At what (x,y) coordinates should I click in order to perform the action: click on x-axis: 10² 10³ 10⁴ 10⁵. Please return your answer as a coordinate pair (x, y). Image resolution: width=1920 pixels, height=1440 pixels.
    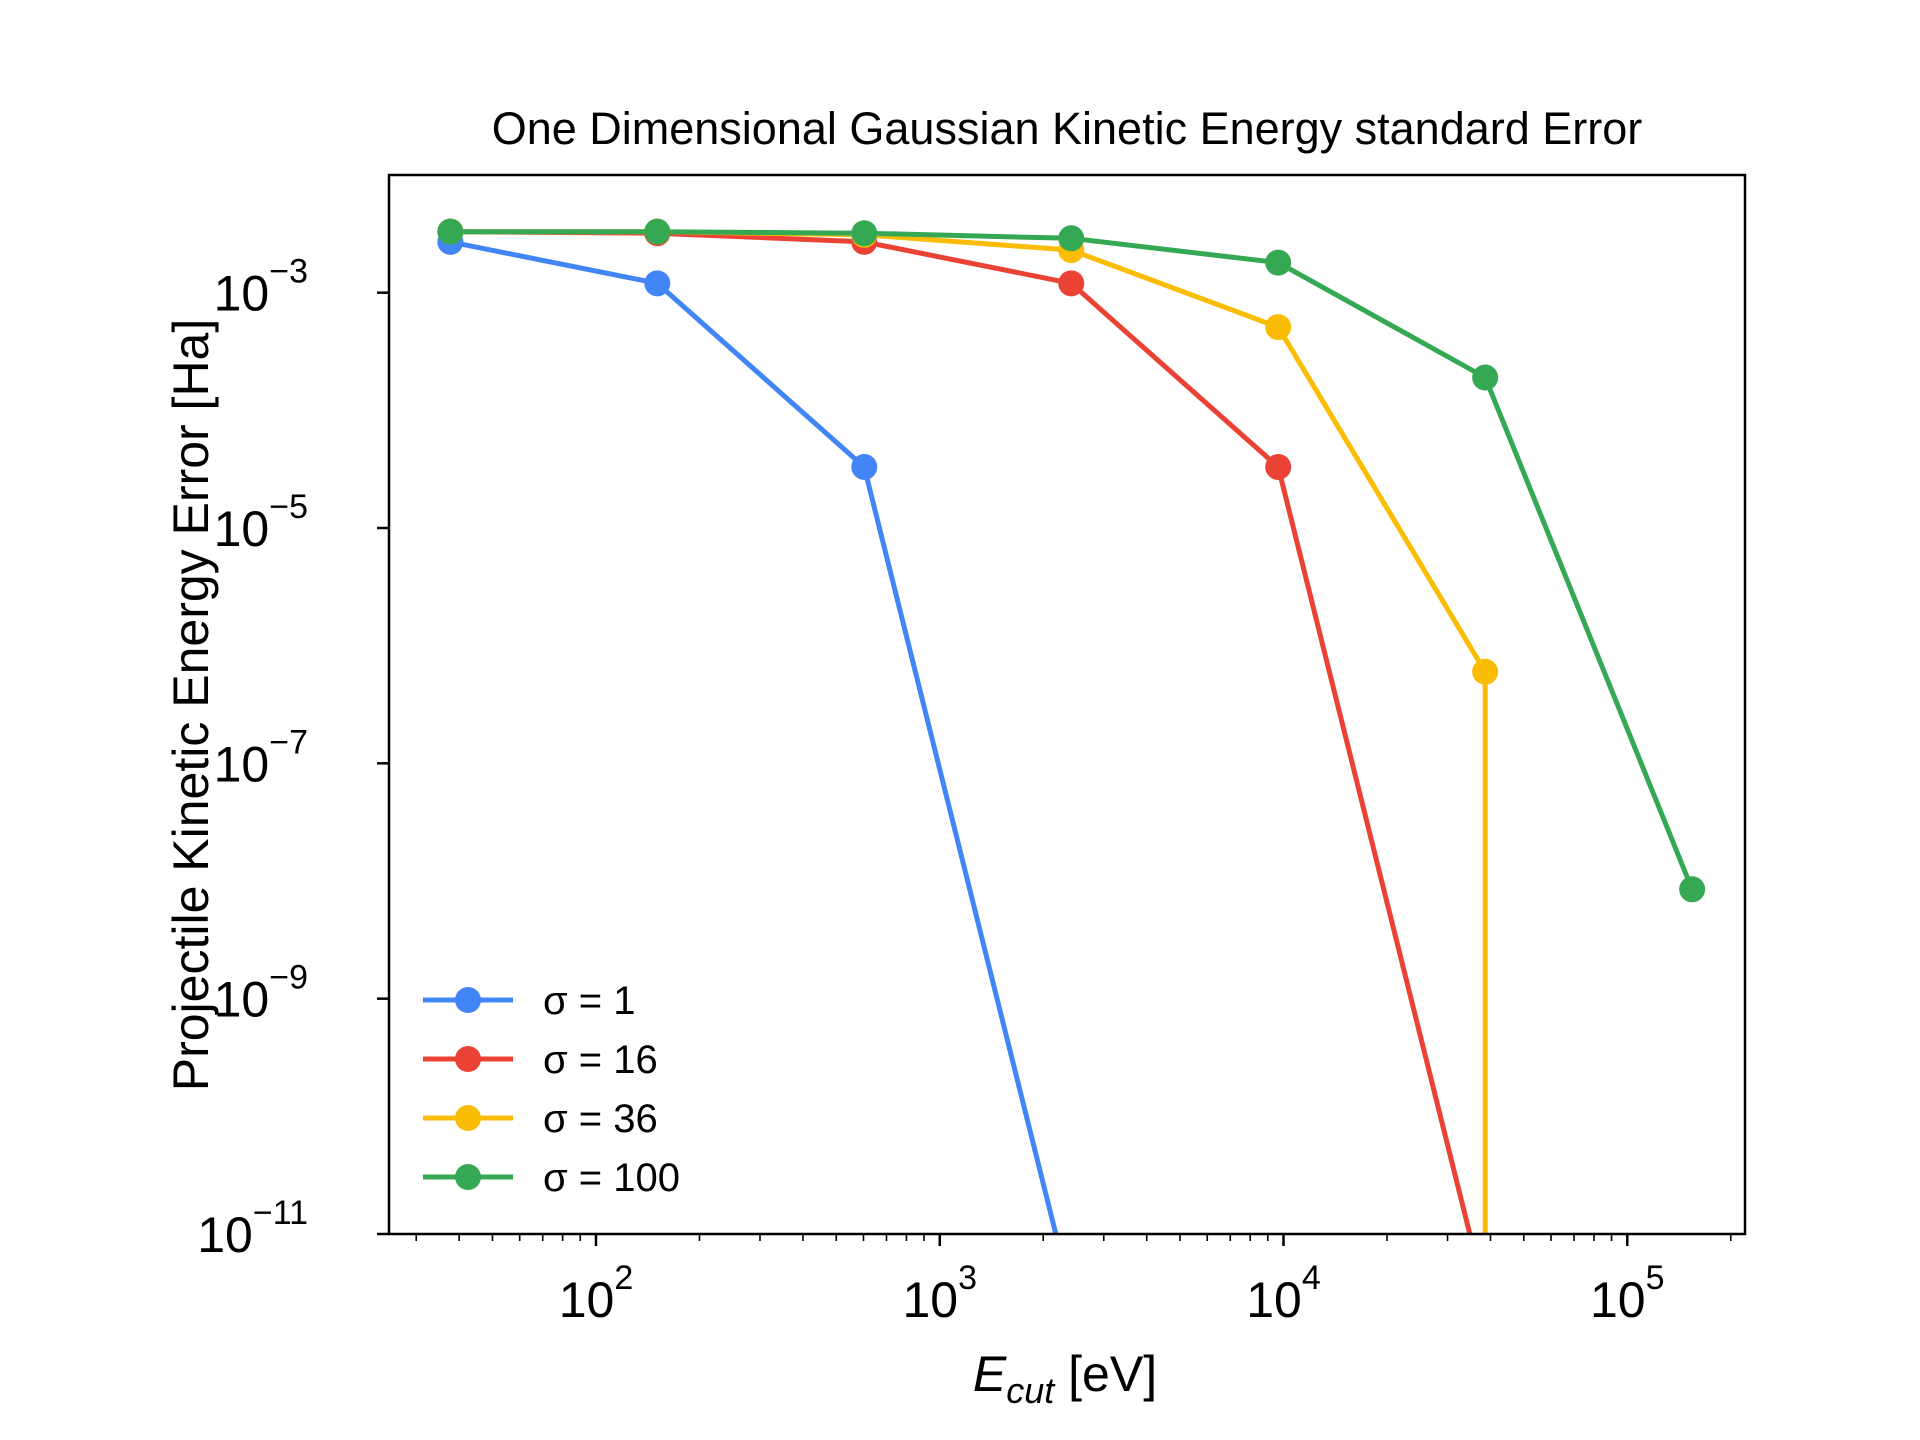
    Looking at the image, I should click on (1112, 1281).